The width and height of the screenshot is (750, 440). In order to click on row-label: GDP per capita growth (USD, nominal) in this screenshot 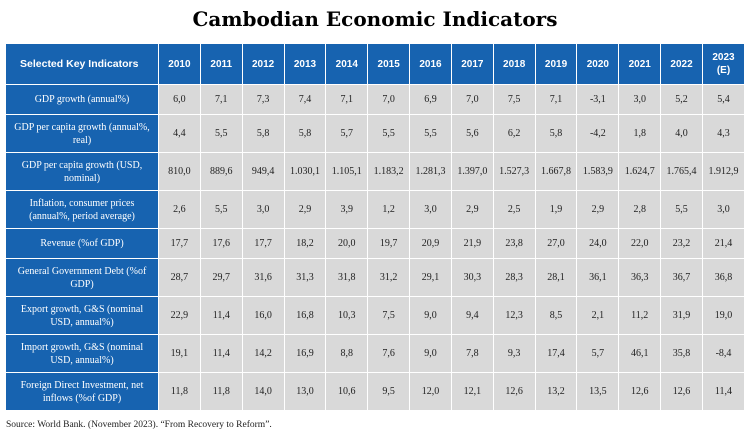, I will do `click(82, 171)`.